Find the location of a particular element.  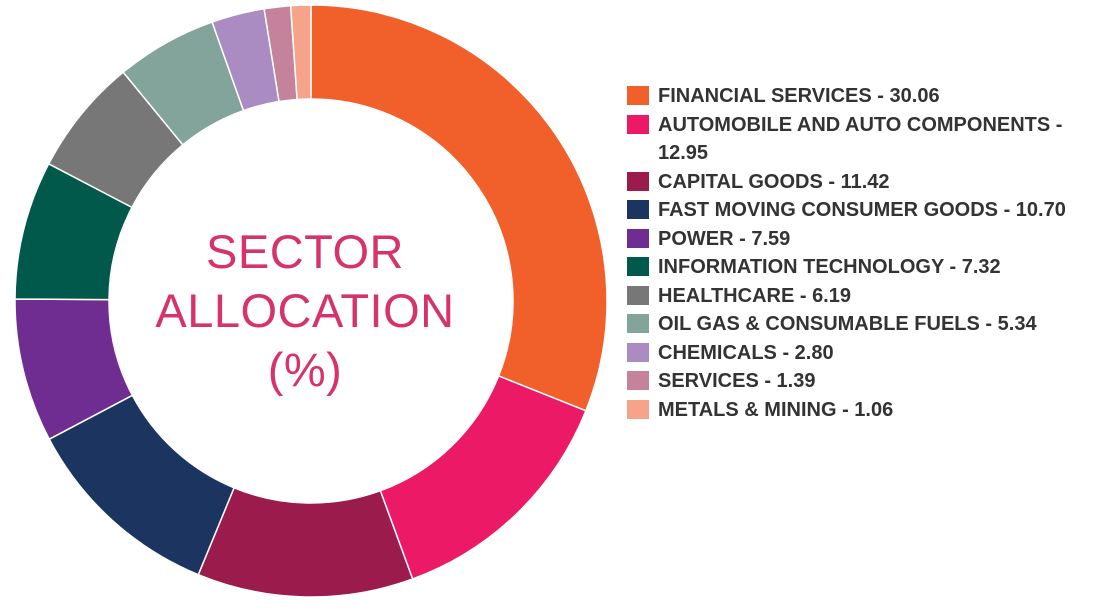

chart-title-line-2: ALLOCATION is located at coordinates (305, 310).